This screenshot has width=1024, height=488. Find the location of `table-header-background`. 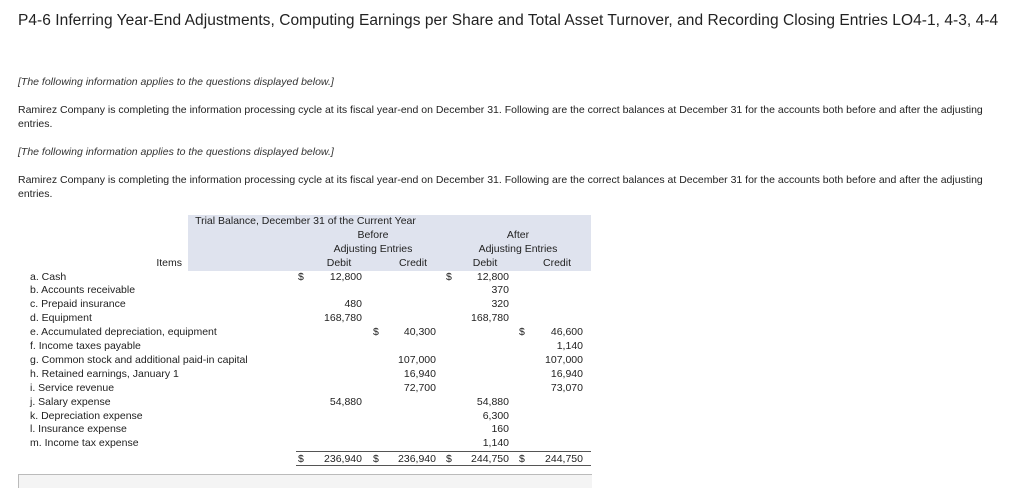

table-header-background is located at coordinates (389, 243).